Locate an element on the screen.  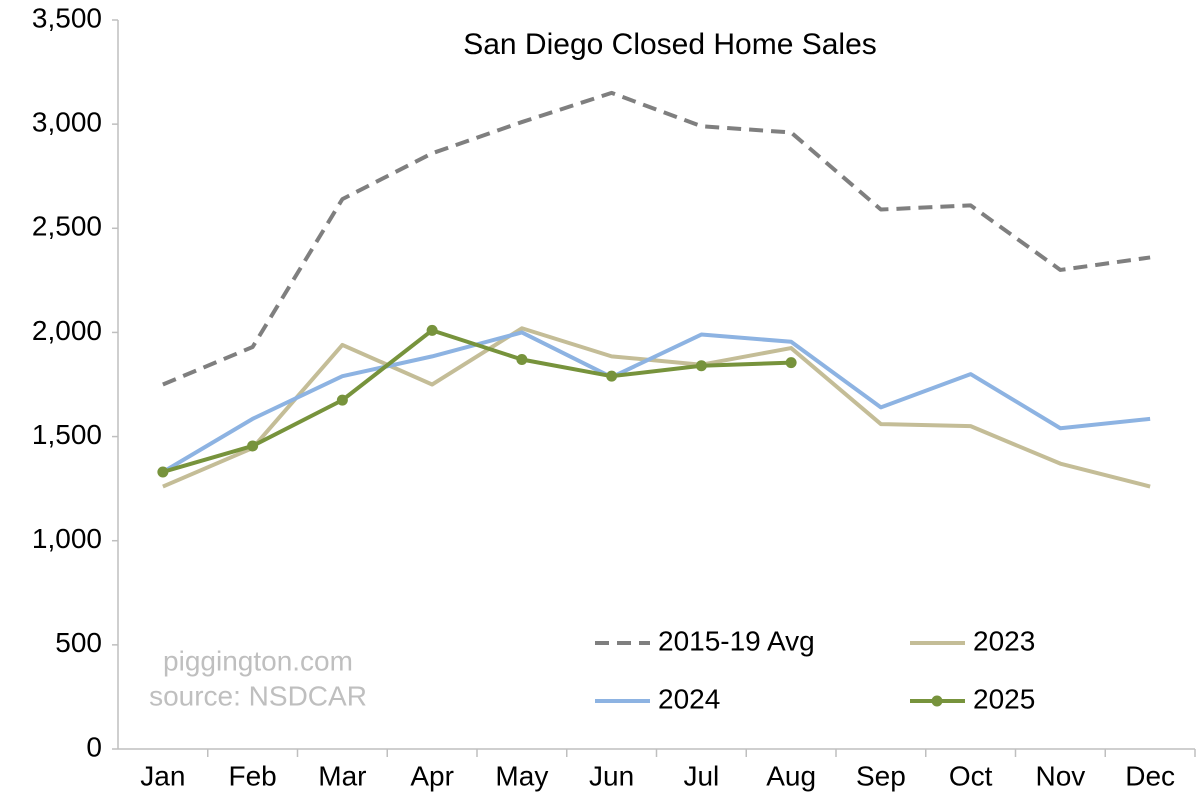
x-tick-label: Apr is located at coordinates (432, 775).